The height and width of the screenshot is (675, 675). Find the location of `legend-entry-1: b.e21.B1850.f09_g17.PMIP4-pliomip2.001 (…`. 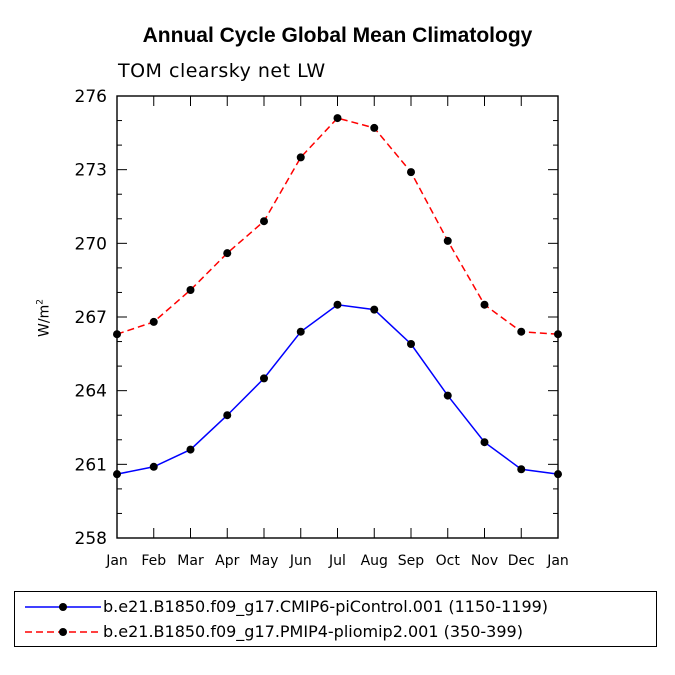

legend-entry-1: b.e21.B1850.f09_g17.PMIP4-pliomip2.001 (… is located at coordinates (335, 632).